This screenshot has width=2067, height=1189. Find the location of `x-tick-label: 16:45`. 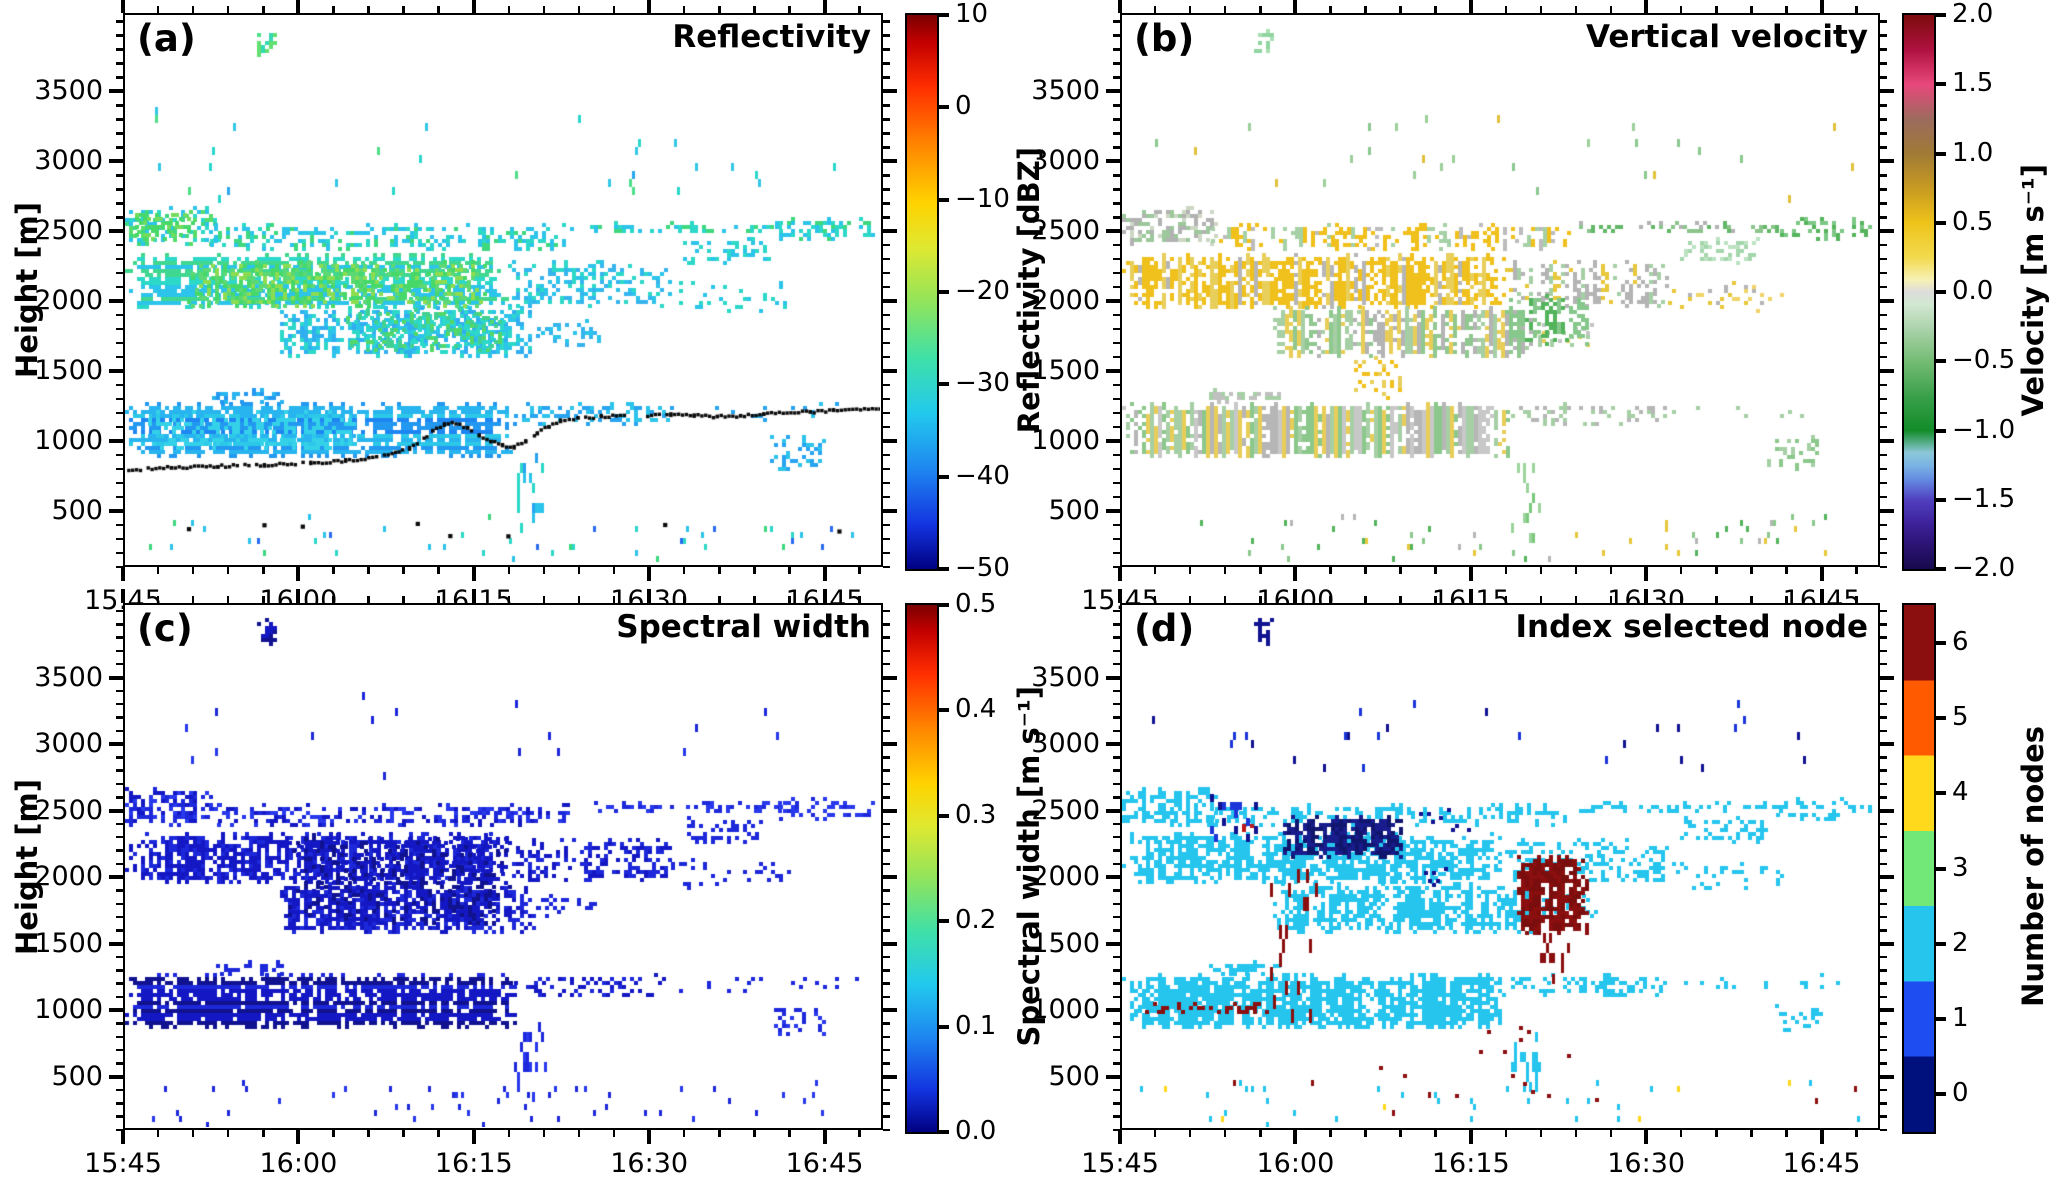

x-tick-label: 16:45 is located at coordinates (824, 1163).